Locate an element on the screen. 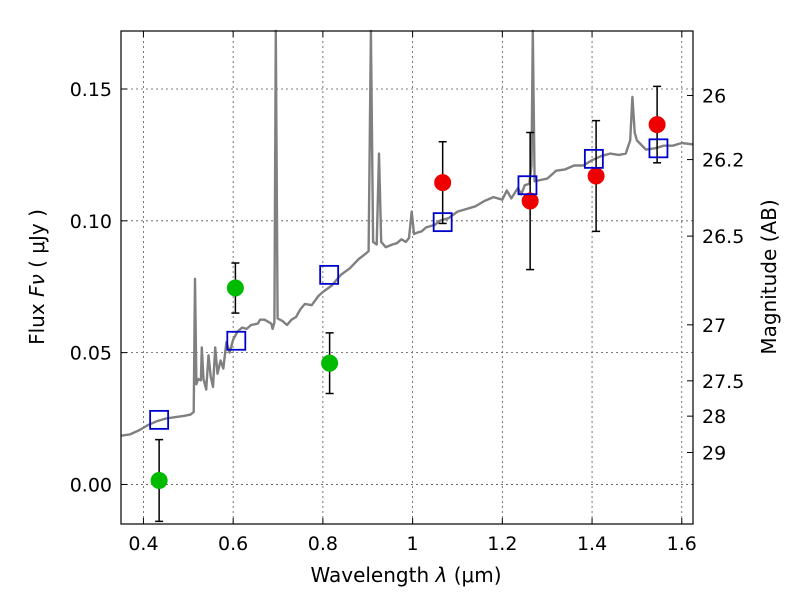  y-tick-label: 0.05 is located at coordinates (91, 354).